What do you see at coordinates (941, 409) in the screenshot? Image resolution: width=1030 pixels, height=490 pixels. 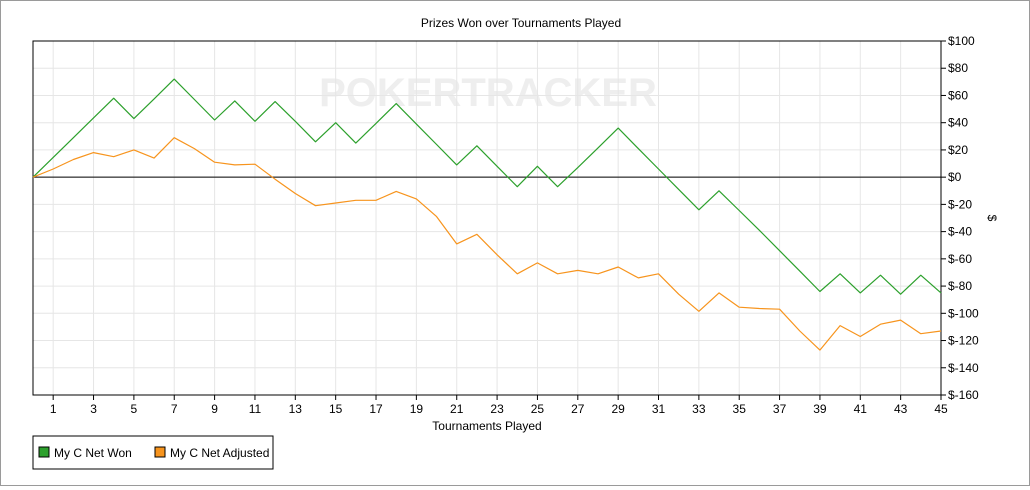 I see `x-tick-label: 45` at bounding box center [941, 409].